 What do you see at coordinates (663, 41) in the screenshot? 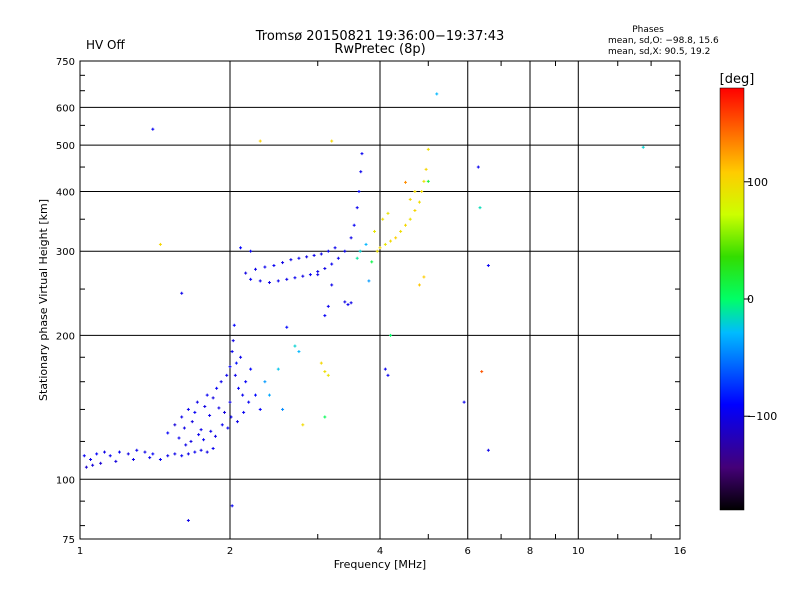
I see `phase-stats-o: mean, sd,O: −98.8, 15.6` at bounding box center [663, 41].